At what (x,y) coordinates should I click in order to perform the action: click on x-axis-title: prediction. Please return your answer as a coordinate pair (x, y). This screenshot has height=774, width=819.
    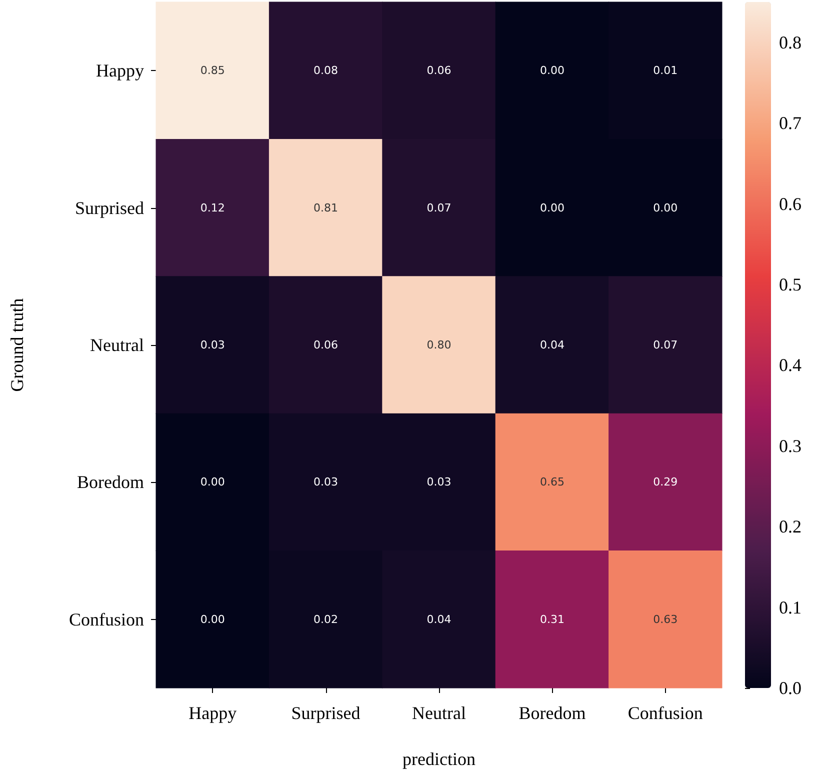
    Looking at the image, I should click on (439, 759).